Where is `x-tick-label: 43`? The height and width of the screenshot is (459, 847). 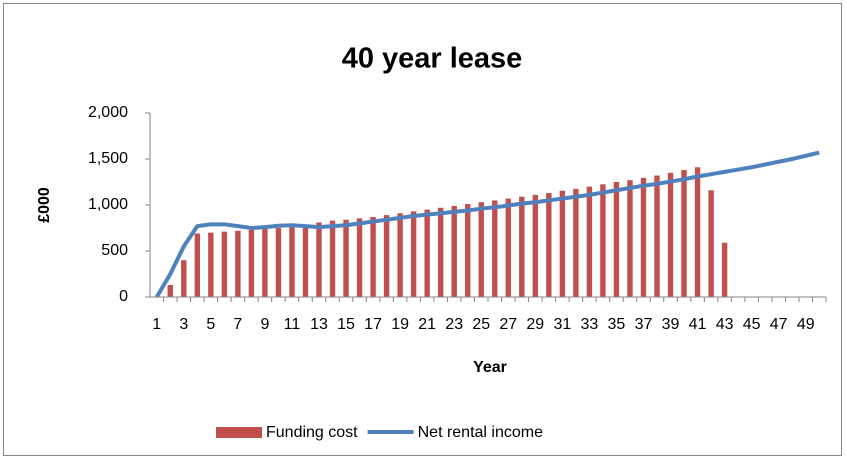
x-tick-label: 43 is located at coordinates (725, 324).